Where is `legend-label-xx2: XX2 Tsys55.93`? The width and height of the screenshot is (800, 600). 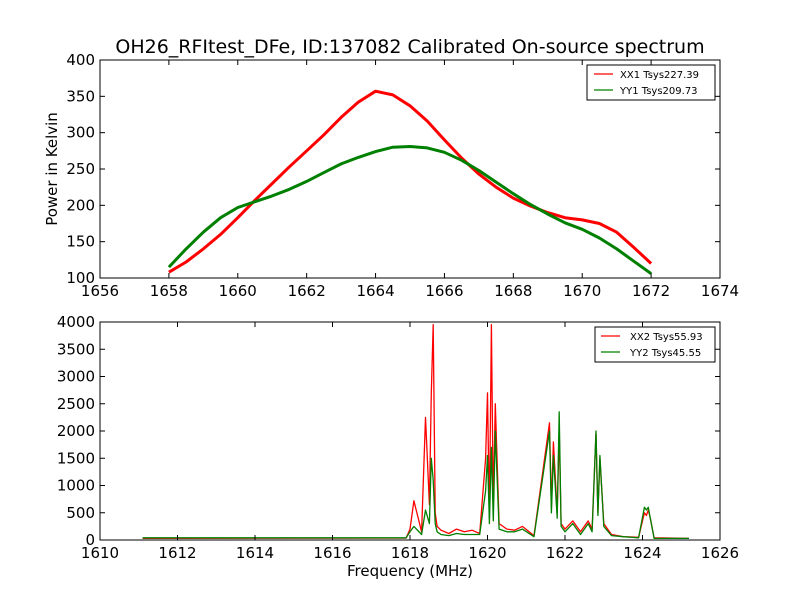
legend-label-xx2: XX2 Tsys55.93 is located at coordinates (666, 337).